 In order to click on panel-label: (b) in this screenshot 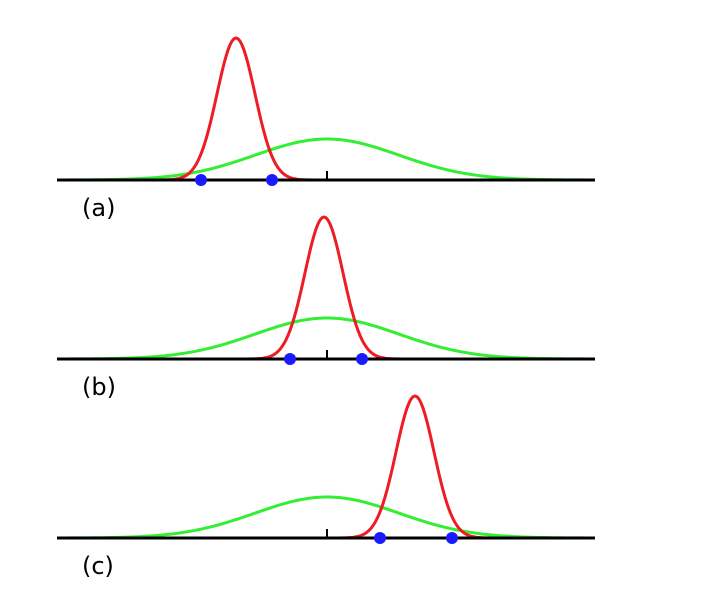, I will do `click(99, 387)`.